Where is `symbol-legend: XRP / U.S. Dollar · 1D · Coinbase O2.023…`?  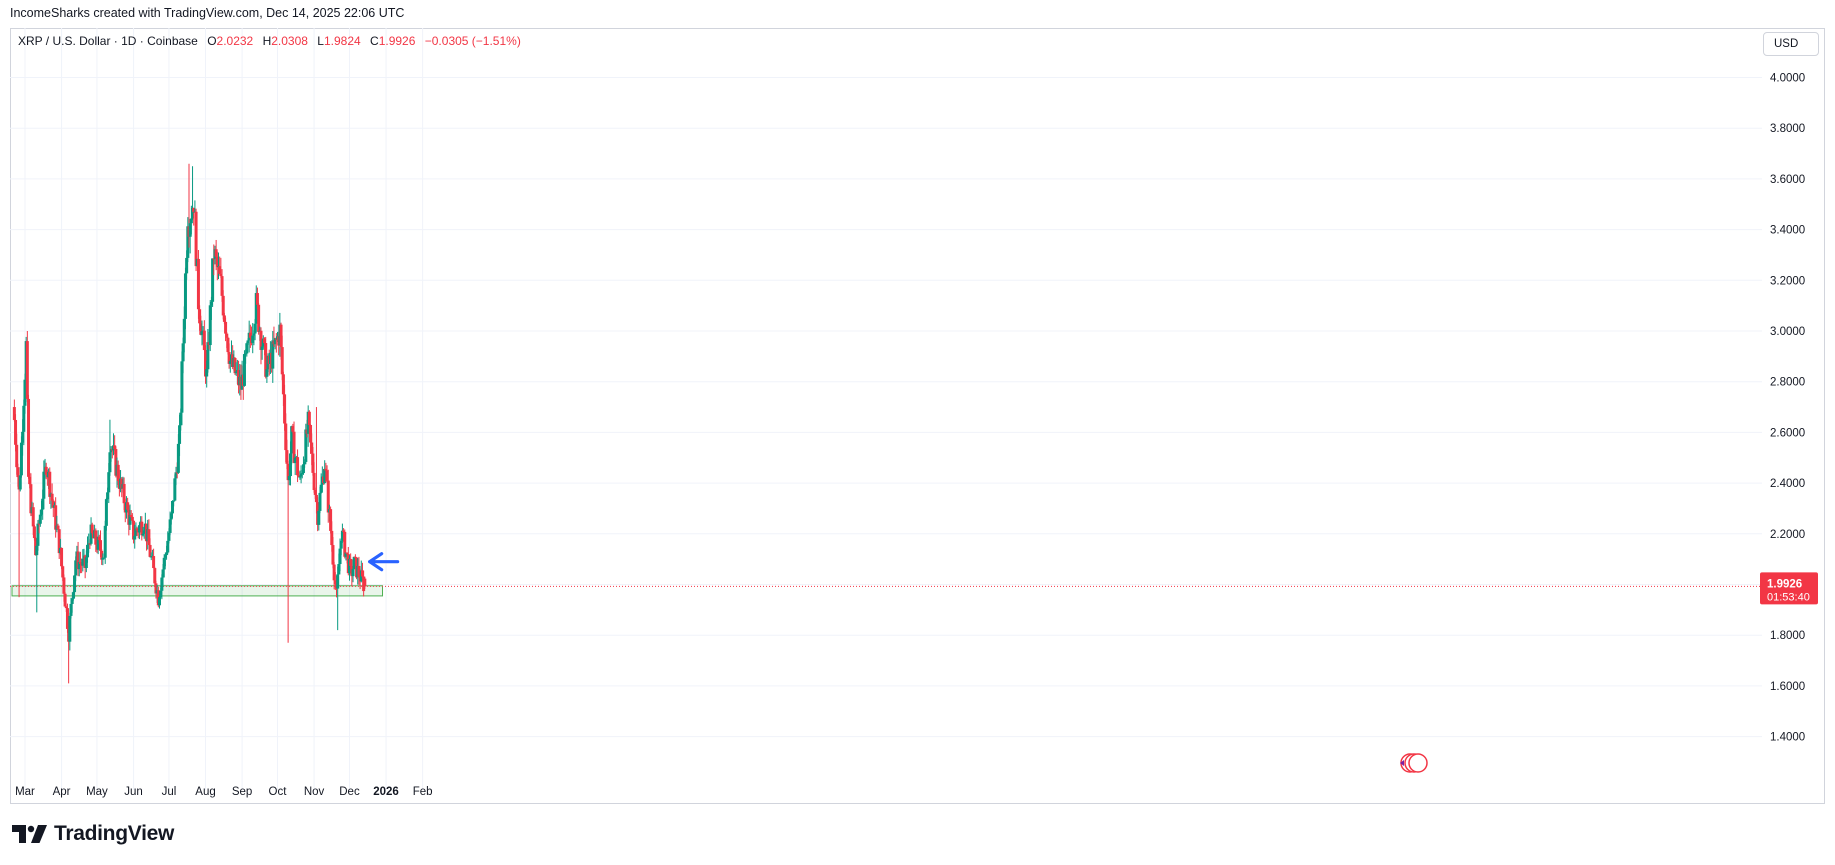 symbol-legend: XRP / U.S. Dollar · 1D · Coinbase O2.023… is located at coordinates (269, 41).